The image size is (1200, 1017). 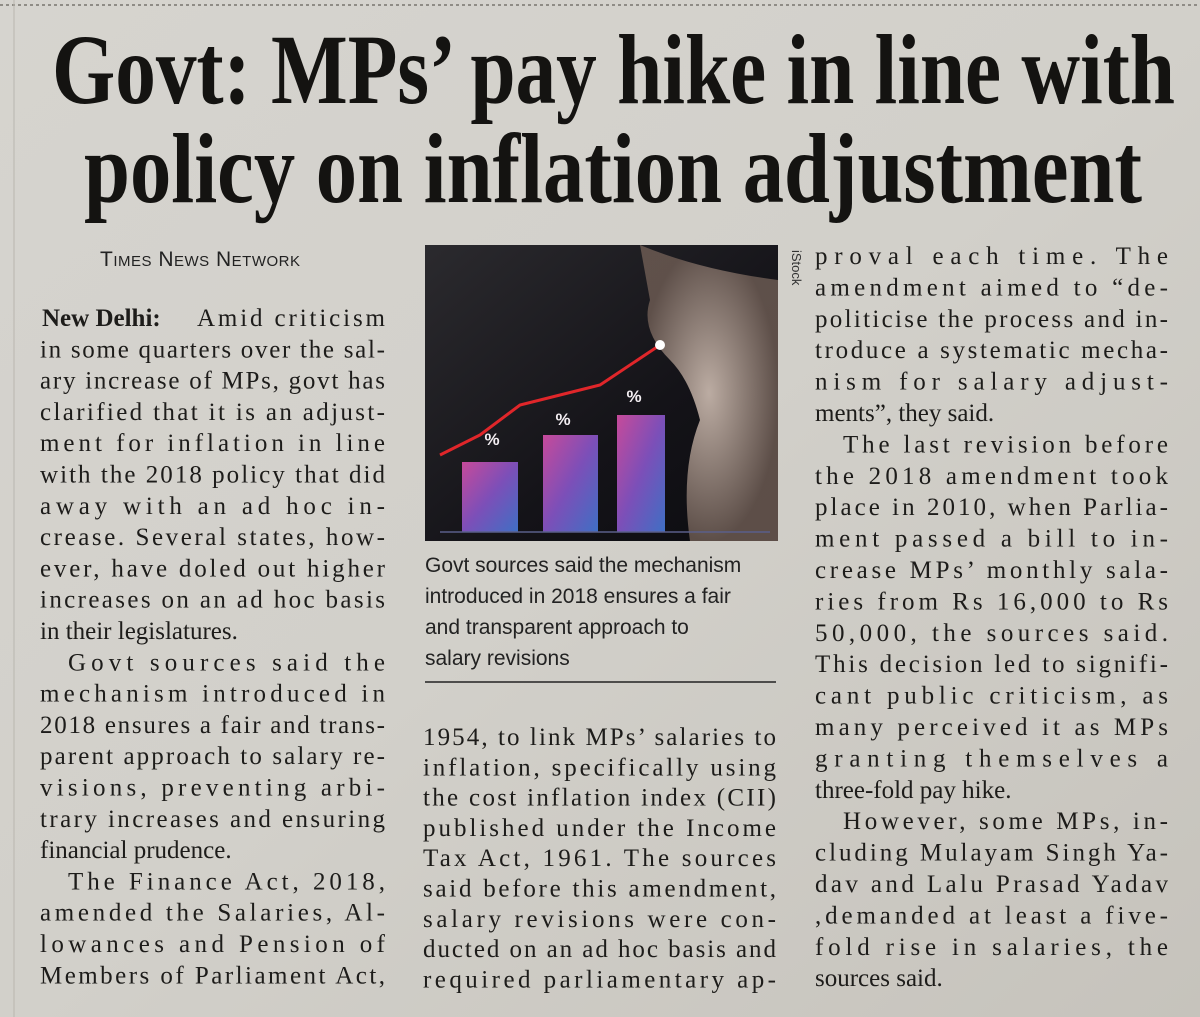 What do you see at coordinates (991, 256) in the screenshot?
I see `body-line: proval each time. The` at bounding box center [991, 256].